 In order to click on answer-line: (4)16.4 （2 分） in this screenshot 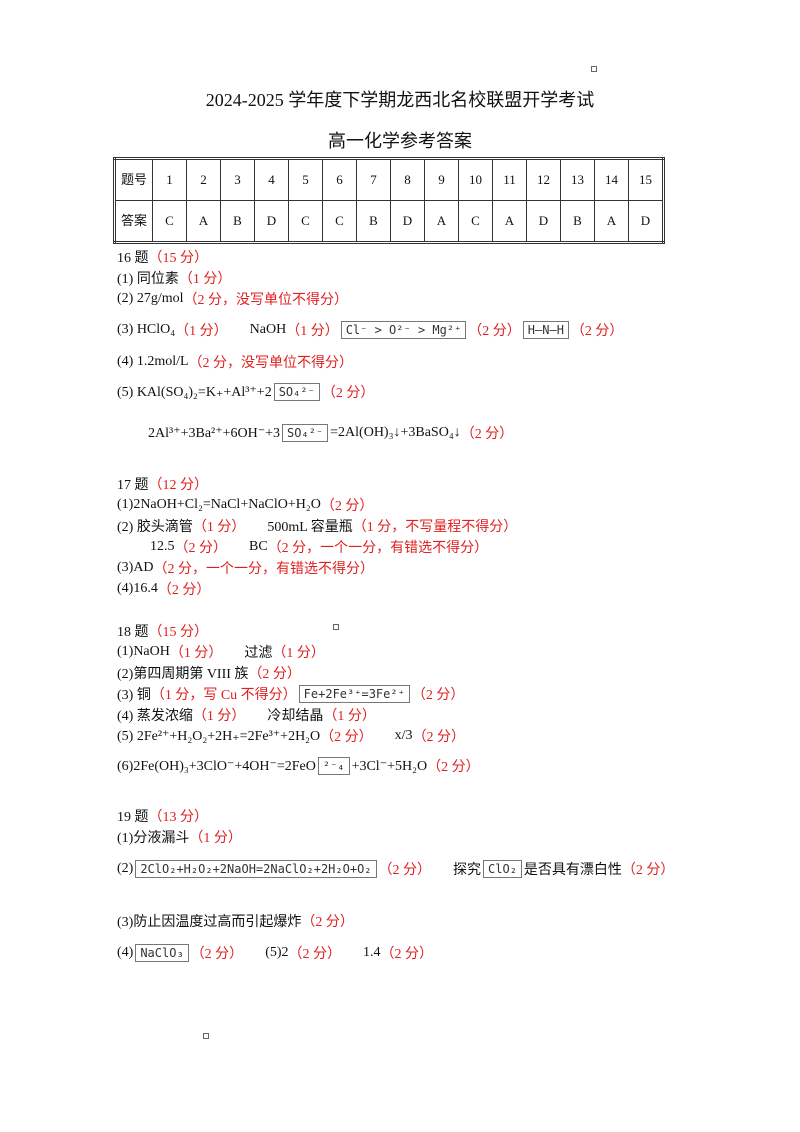, I will do `click(163, 589)`.